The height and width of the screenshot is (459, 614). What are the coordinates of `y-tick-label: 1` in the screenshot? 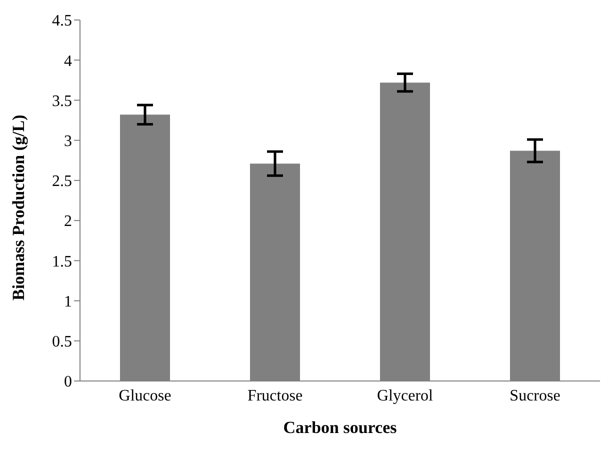 It's located at (68, 301).